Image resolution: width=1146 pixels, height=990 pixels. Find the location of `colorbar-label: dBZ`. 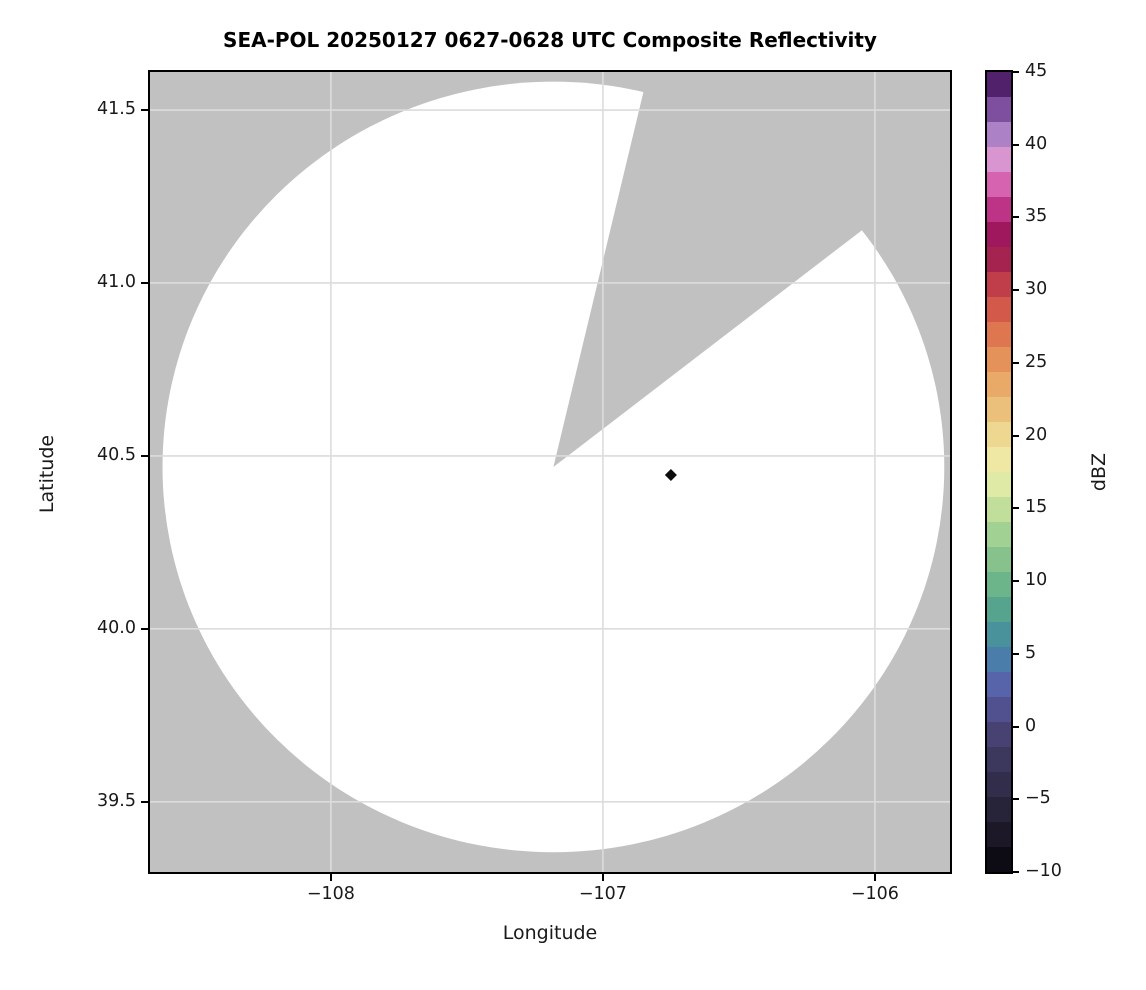

colorbar-label: dBZ is located at coordinates (1099, 472).